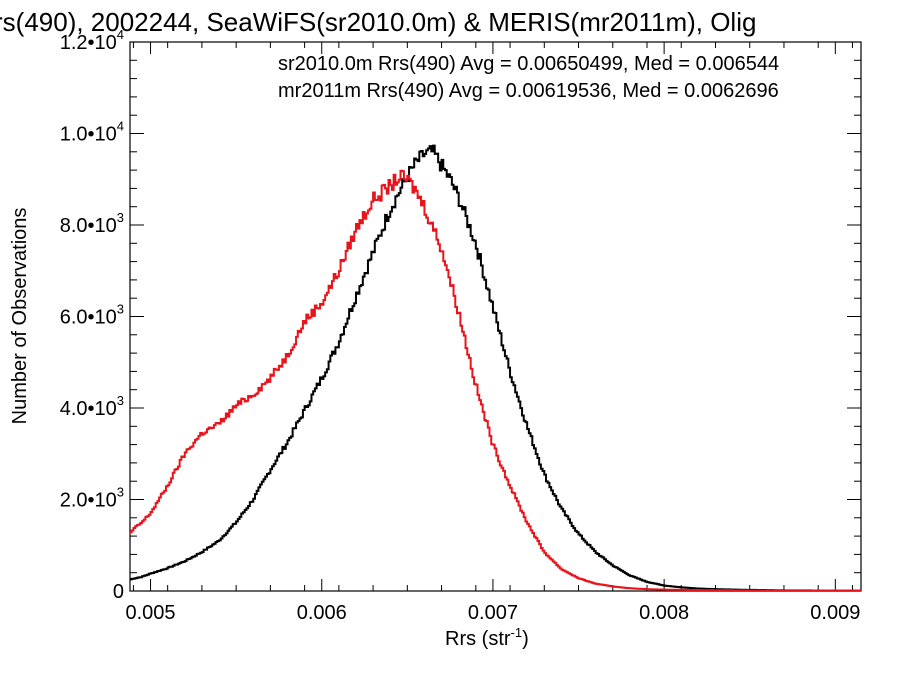 This screenshot has height=675, width=900. What do you see at coordinates (20, 316) in the screenshot?
I see `y-axis-label: Number of Observations` at bounding box center [20, 316].